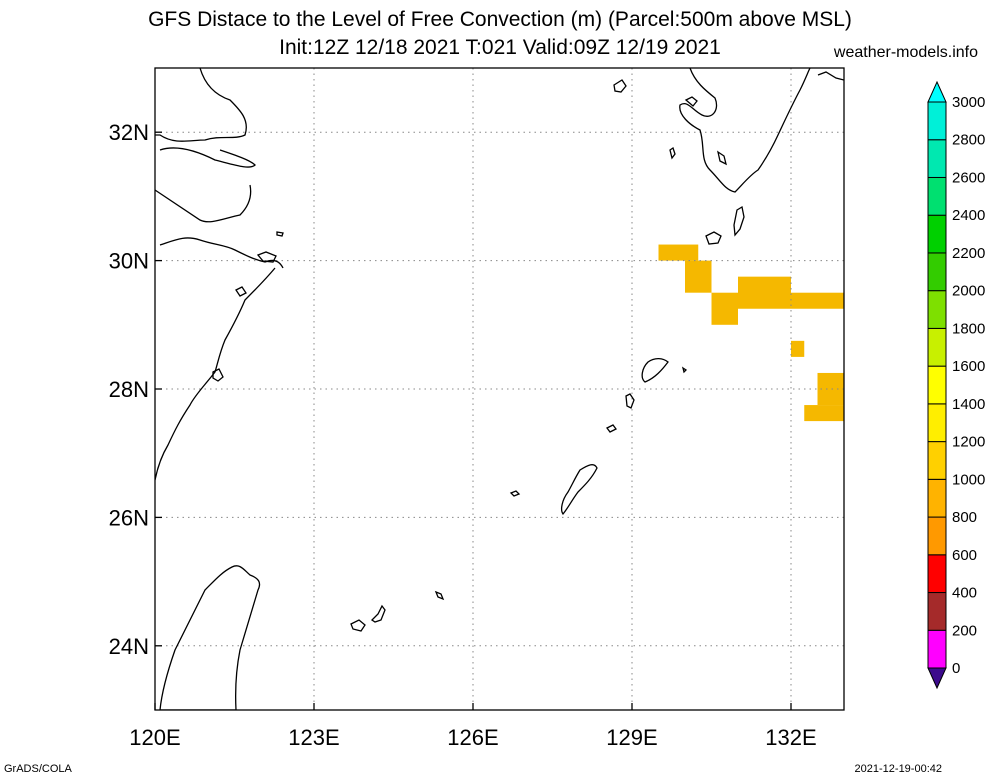 This screenshot has height=779, width=1000. What do you see at coordinates (968, 102) in the screenshot?
I see `colorbar-label-3000: 3000` at bounding box center [968, 102].